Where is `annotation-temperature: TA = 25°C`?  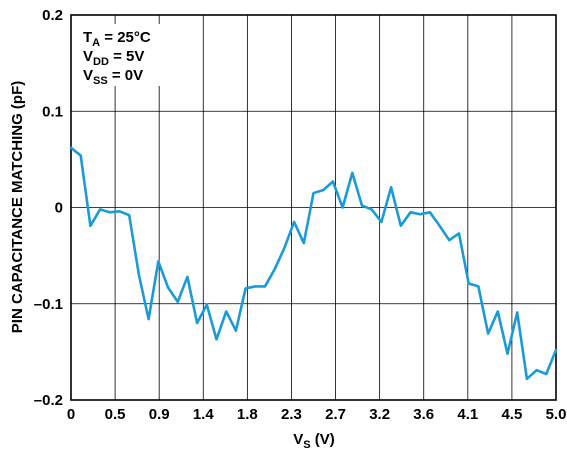 annotation-temperature: TA = 25°C is located at coordinates (117, 39).